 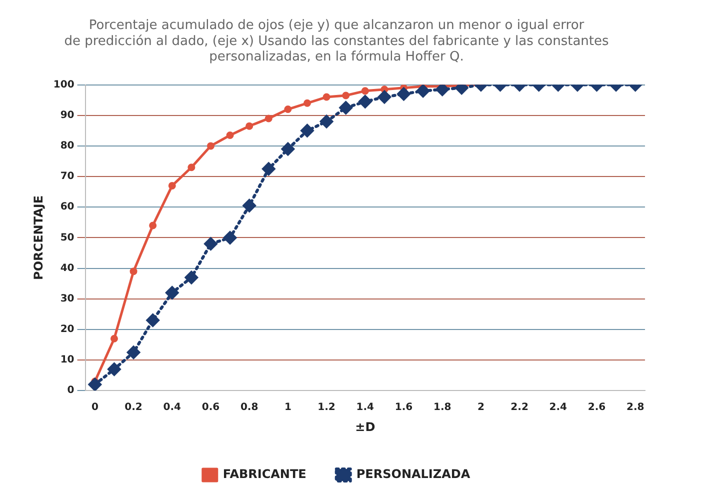 What do you see at coordinates (403, 408) in the screenshot?
I see `x-tick-label: 1.6` at bounding box center [403, 408].